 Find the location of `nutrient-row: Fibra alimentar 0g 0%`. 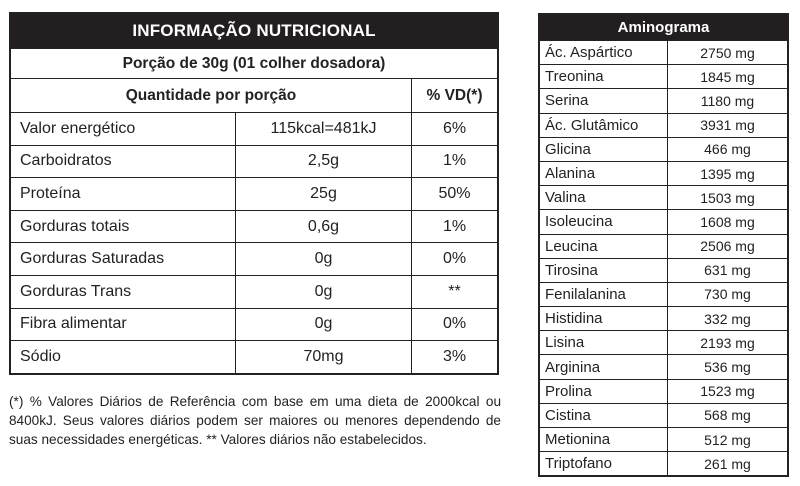

nutrient-row: Fibra alimentar 0g 0% is located at coordinates (254, 324).